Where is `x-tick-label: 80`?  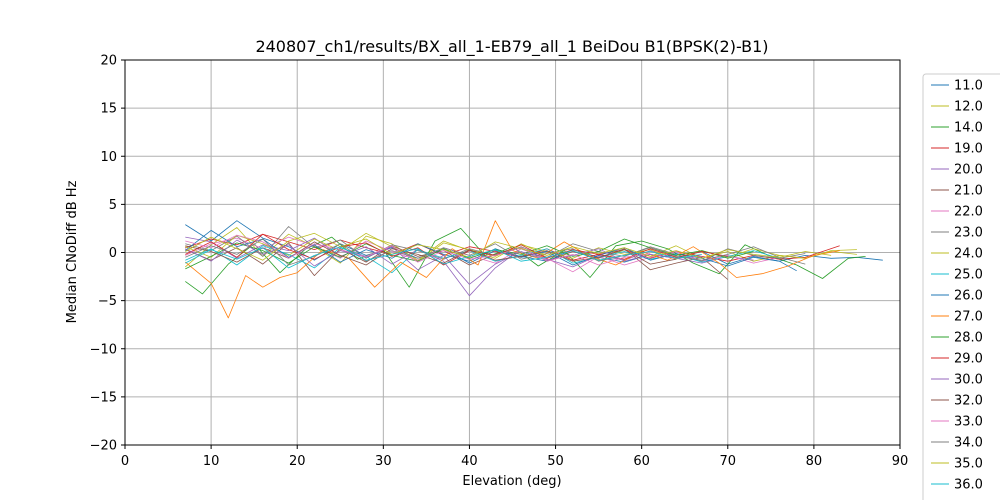 x-tick-label: 80 is located at coordinates (814, 461).